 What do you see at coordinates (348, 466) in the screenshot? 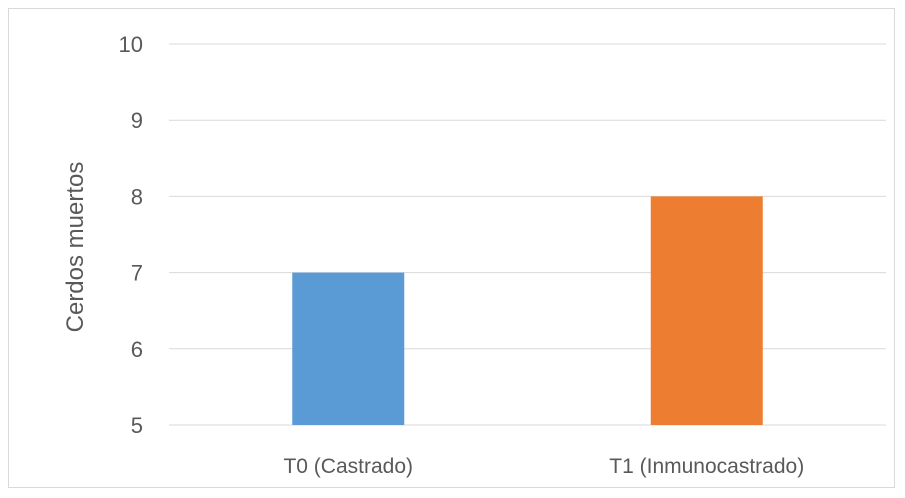
I see `x-category-label: T0 (Castrado)` at bounding box center [348, 466].